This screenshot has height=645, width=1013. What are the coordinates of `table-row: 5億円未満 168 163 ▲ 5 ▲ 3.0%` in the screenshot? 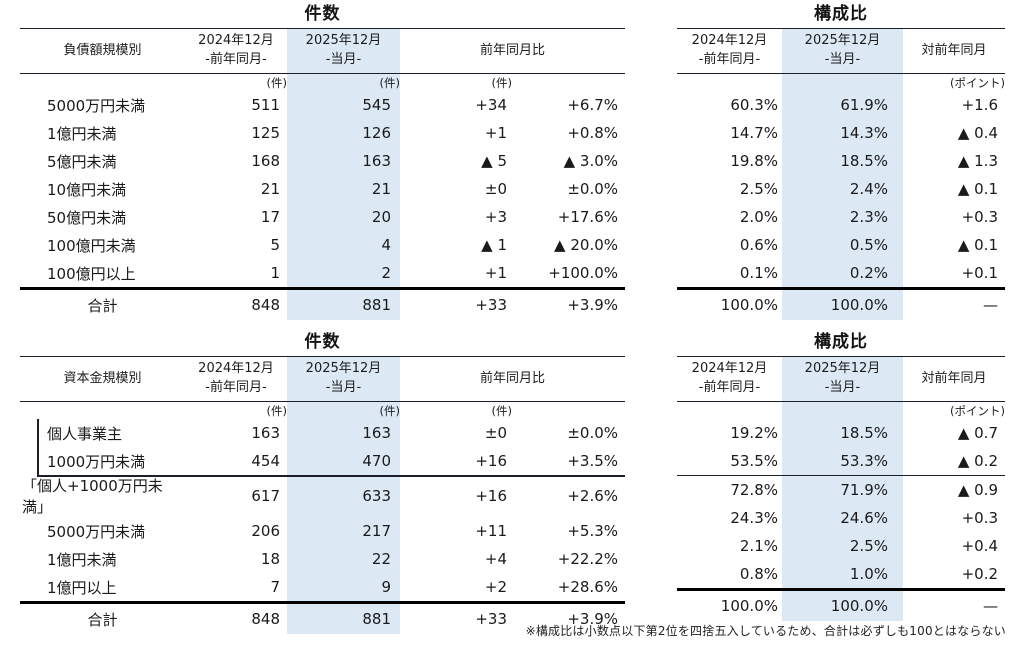 It's located at (322, 161).